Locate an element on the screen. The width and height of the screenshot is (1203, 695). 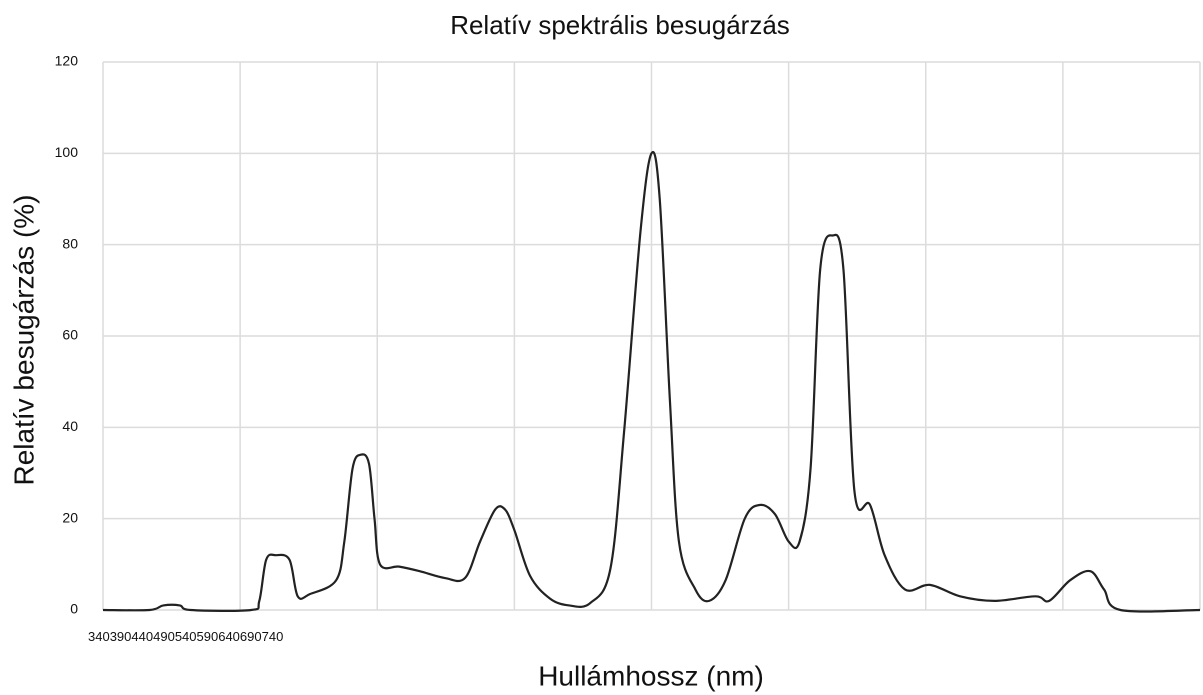
x-tick-label: 590 is located at coordinates (208, 636).